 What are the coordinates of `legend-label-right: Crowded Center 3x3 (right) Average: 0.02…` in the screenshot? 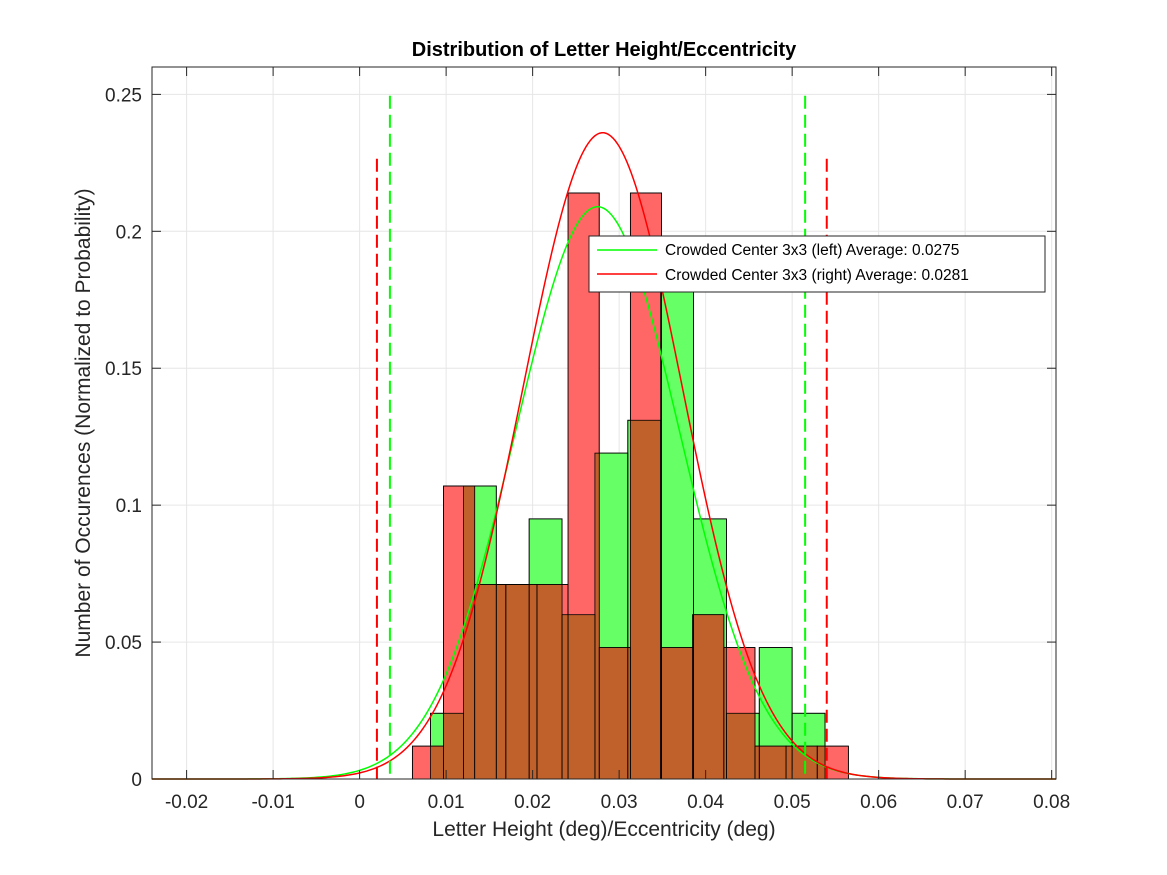 It's located at (817, 275).